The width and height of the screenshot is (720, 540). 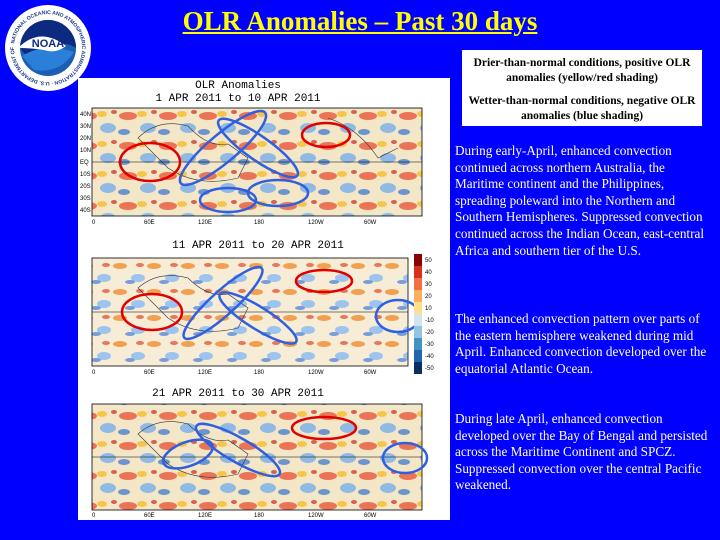 What do you see at coordinates (360, 21) in the screenshot?
I see `page-title: OLR Anomalies – Past 30 days` at bounding box center [360, 21].